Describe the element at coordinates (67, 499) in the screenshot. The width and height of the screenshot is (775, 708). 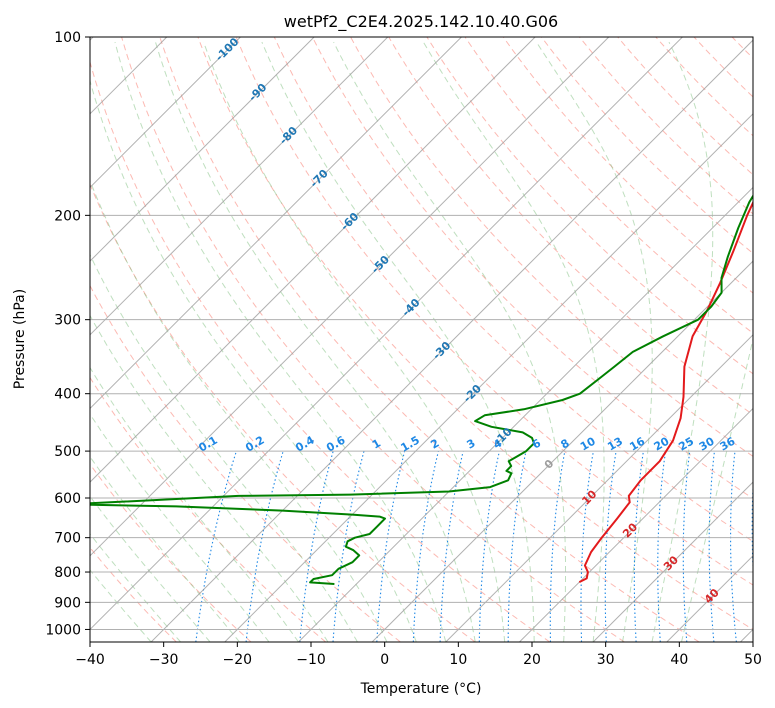
I see `y-tick-label: 600` at that location.